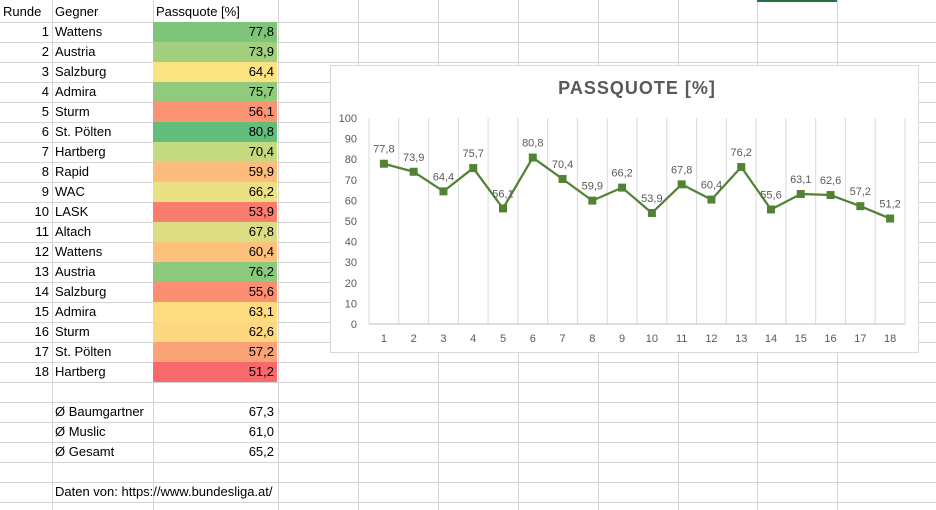 The width and height of the screenshot is (936, 510). I want to click on y-tick-label: 80, so click(351, 160).